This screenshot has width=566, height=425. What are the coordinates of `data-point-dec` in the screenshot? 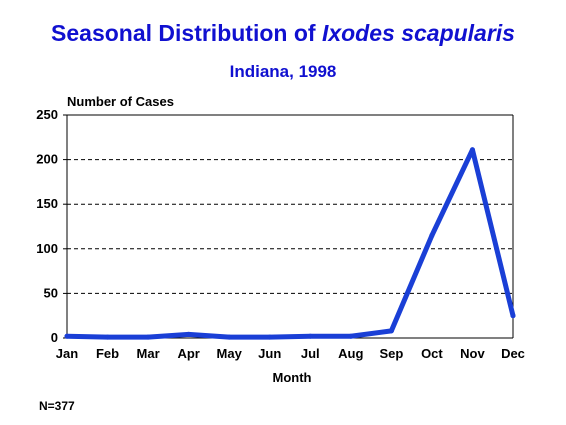 It's located at (513, 316).